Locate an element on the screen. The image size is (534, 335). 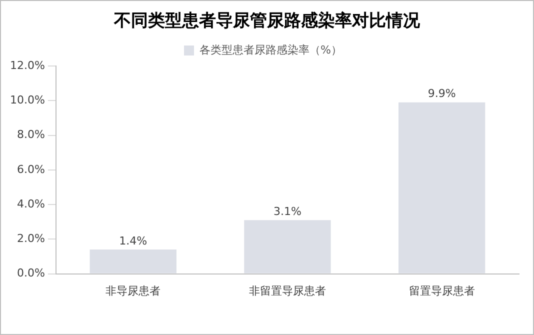
y-tick-label: 6.0% is located at coordinates (30, 169).